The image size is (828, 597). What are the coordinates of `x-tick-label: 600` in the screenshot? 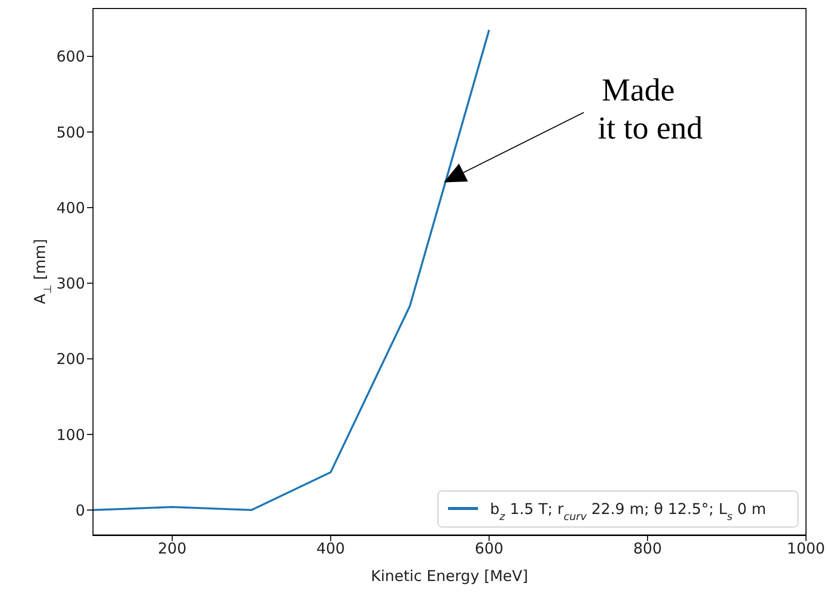 It's located at (489, 549).